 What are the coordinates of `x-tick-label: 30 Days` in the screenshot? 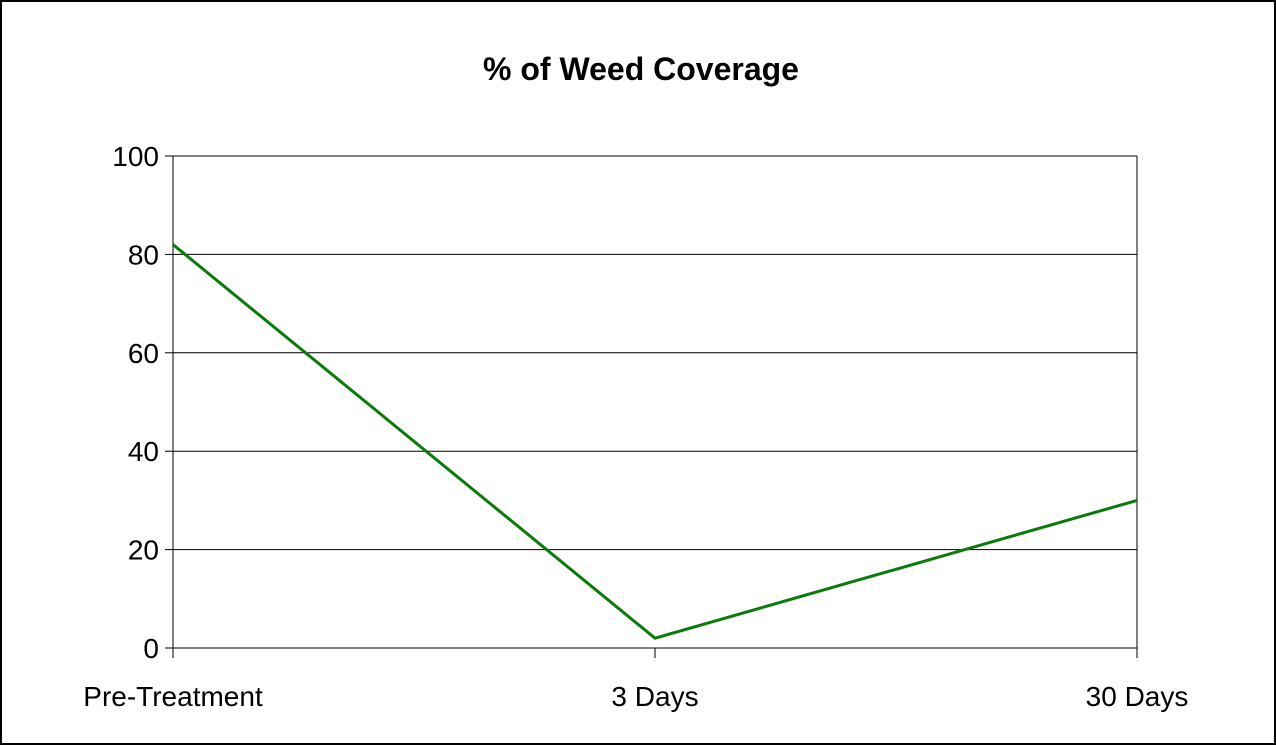 It's located at (1137, 696).